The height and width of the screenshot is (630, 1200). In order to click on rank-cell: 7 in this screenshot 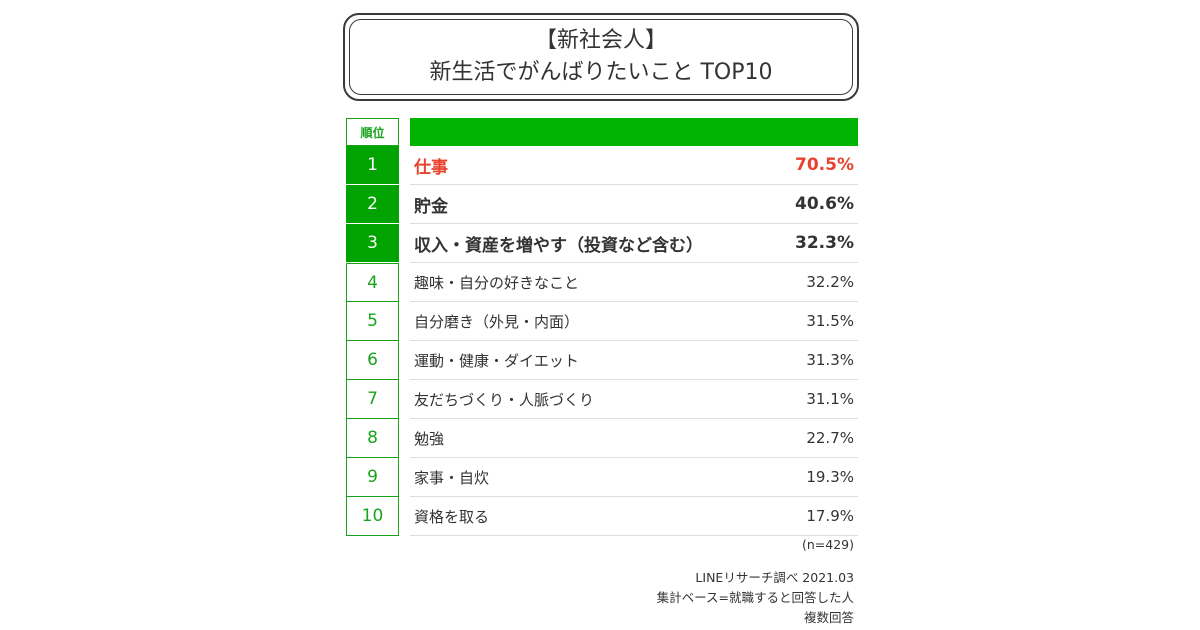, I will do `click(372, 399)`.